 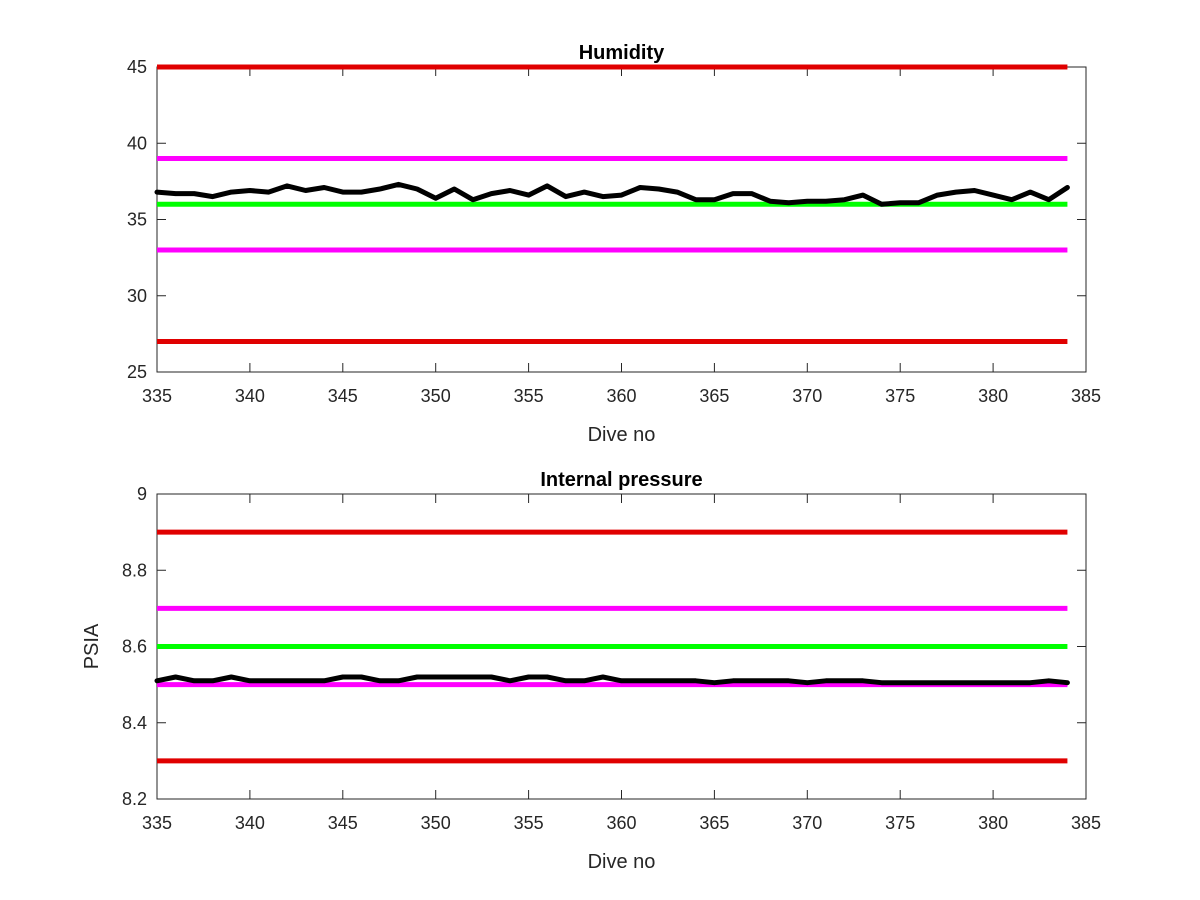 I want to click on y-tick-label: 9, so click(x=142, y=494).